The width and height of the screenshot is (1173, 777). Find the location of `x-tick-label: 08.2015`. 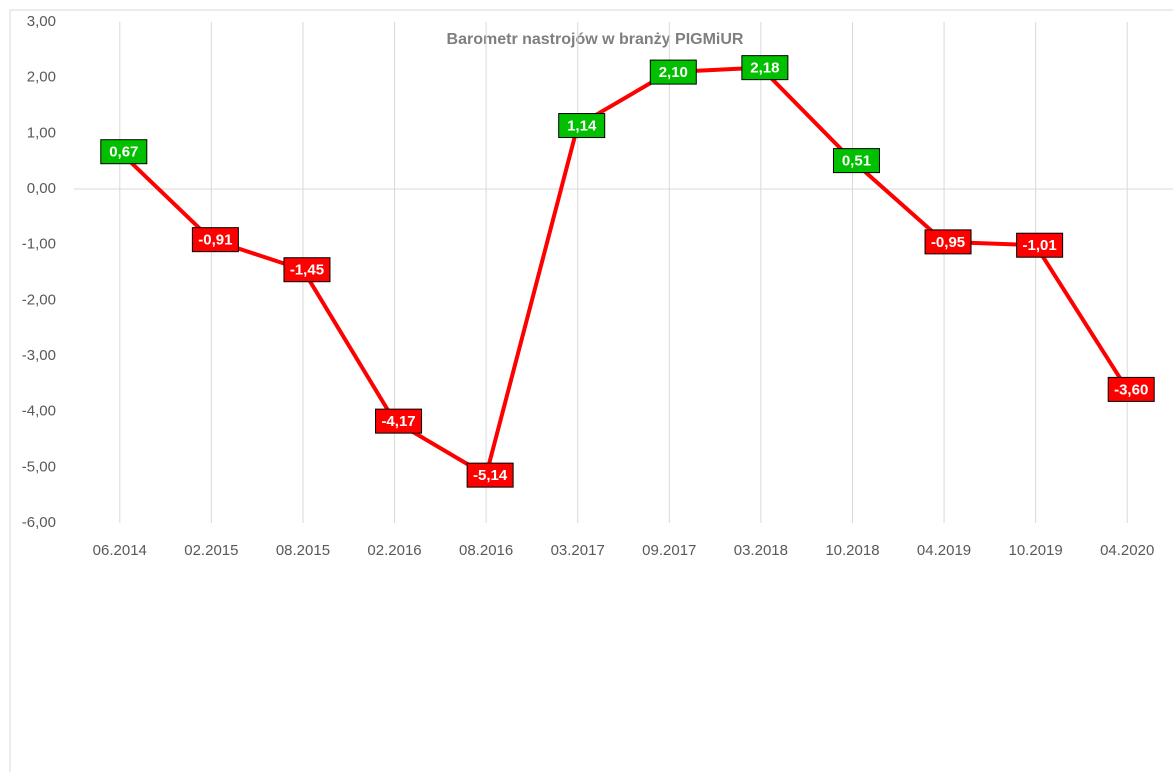

x-tick-label: 08.2015 is located at coordinates (303, 550).